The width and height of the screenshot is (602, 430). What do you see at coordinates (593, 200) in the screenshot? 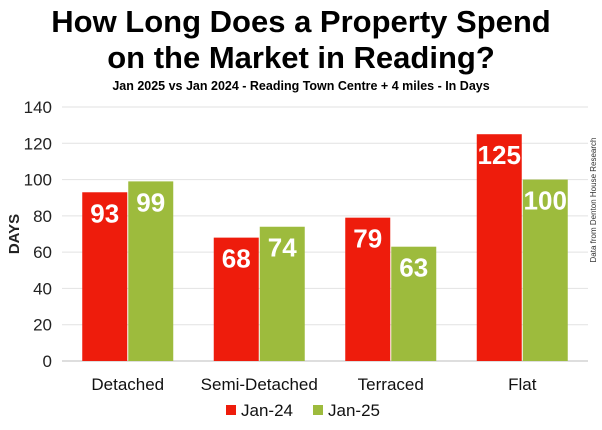
I see `source-note: Data from Denton House Research` at bounding box center [593, 200].